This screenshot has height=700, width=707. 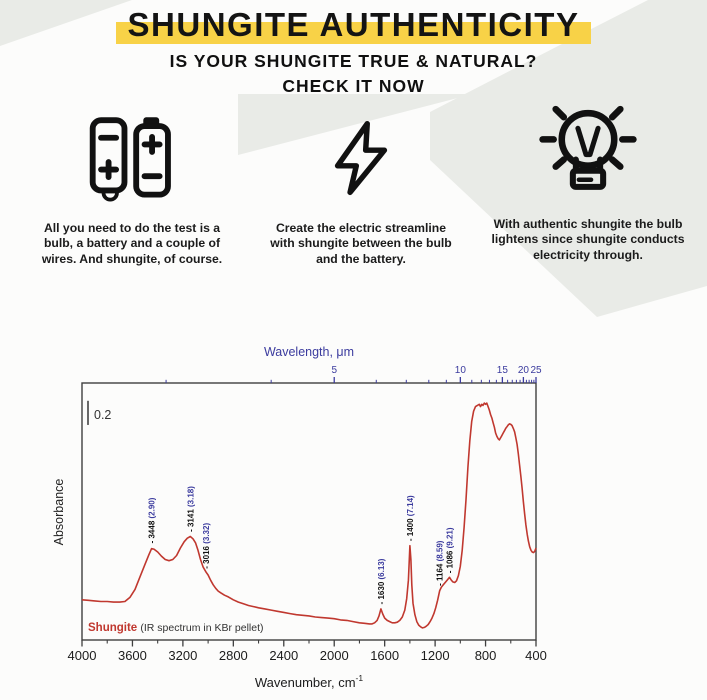 I want to click on peak-label: - 3141 (3.18), so click(x=190, y=509).